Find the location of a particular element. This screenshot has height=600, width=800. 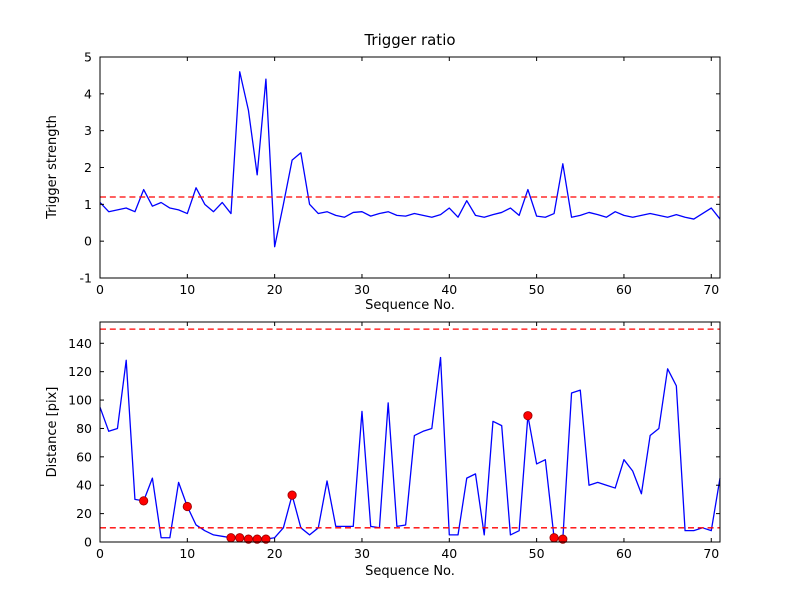

svg-text: 2 is located at coordinates (88, 167).